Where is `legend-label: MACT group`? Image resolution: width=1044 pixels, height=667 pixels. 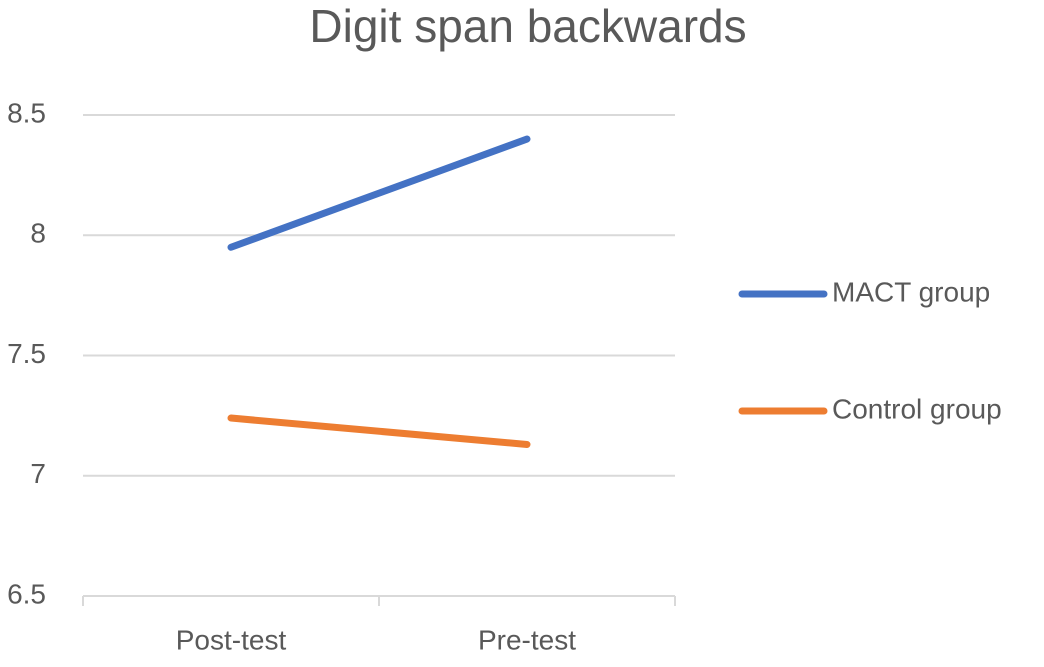
legend-label: MACT group is located at coordinates (911, 291).